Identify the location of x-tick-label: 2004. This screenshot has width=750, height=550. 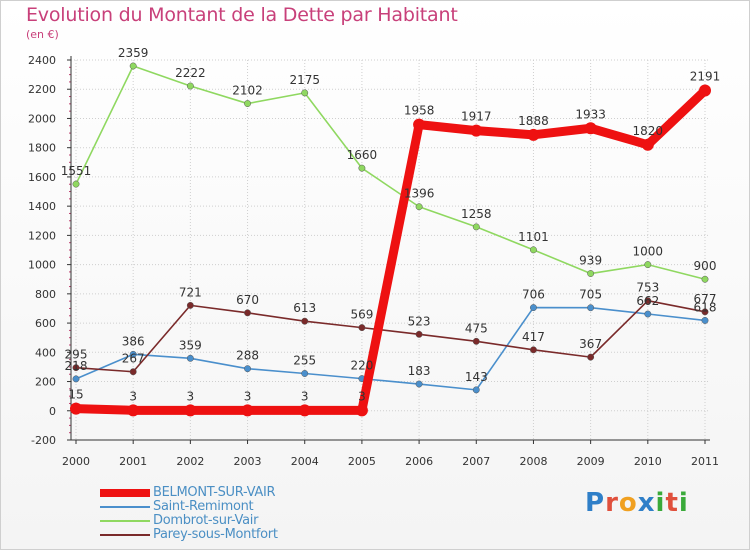
(305, 461).